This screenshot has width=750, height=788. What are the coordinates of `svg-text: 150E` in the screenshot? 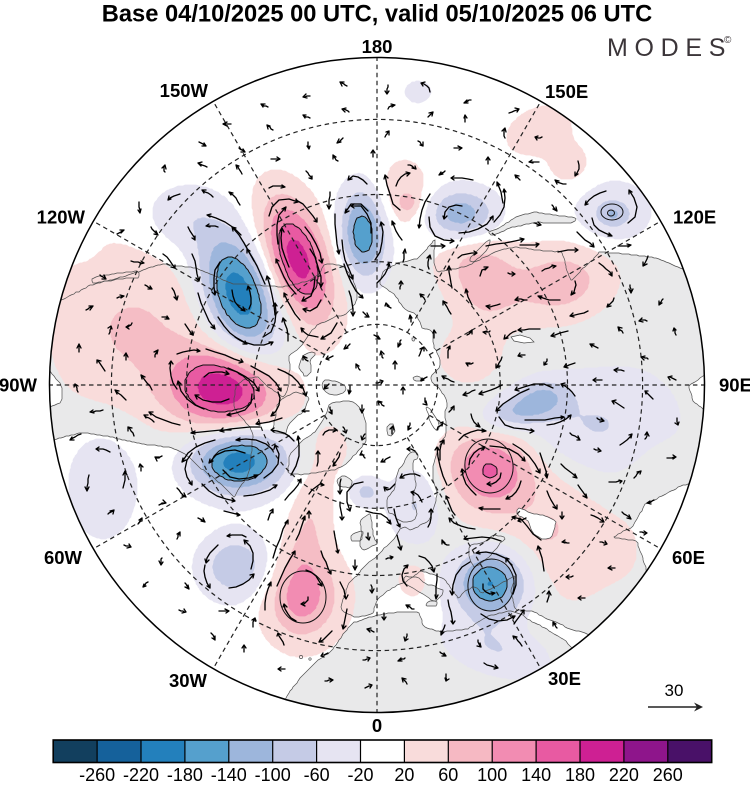 It's located at (566, 91).